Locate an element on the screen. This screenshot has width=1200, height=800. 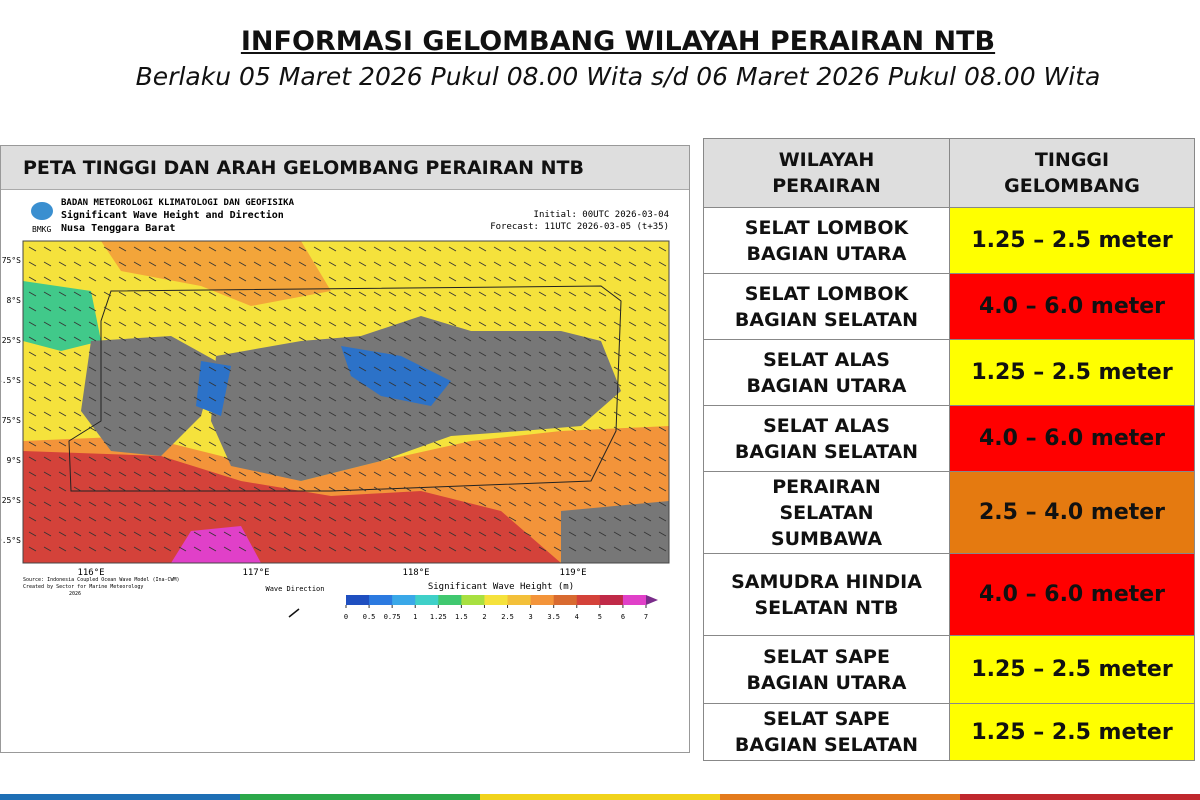
region-name: BAGIAN SELATAN is located at coordinates (826, 319).